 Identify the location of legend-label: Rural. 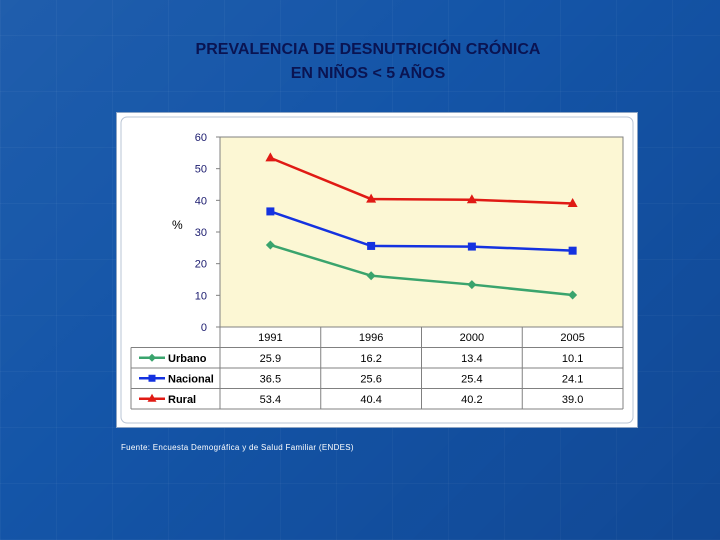
(182, 400).